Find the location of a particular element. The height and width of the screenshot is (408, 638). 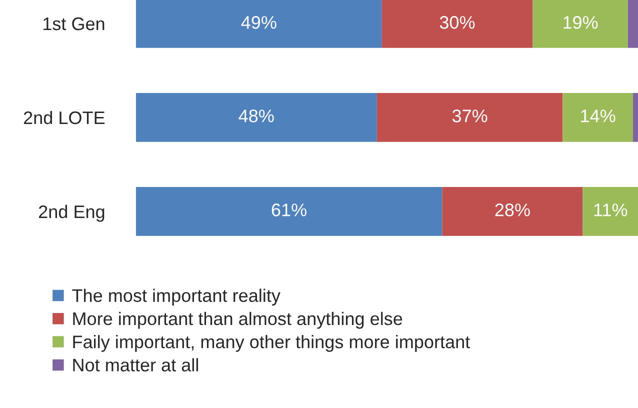

data-label: 37% is located at coordinates (470, 116).